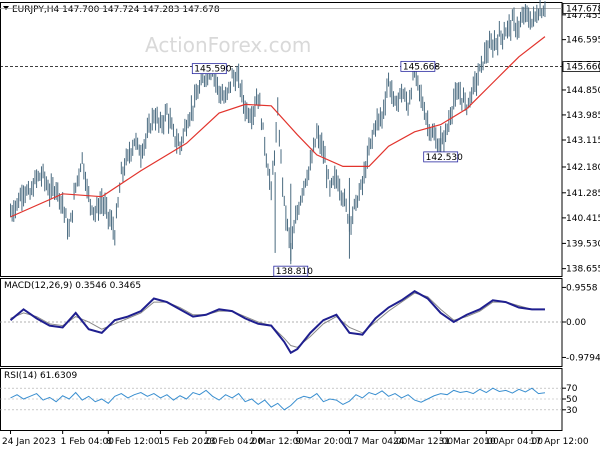 This screenshot has width=600, height=450. I want to click on macd-series-signal, so click(277, 320).